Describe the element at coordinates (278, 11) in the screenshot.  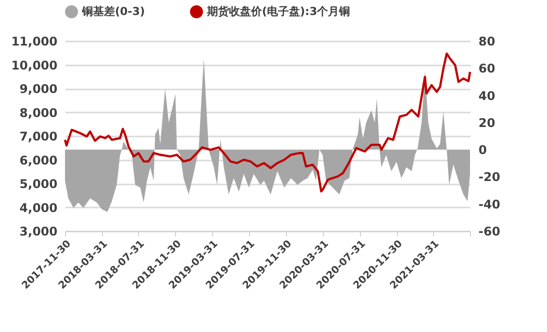
I see `legend-label: 期货收盘价(电子盘):3个月铜` at that location.